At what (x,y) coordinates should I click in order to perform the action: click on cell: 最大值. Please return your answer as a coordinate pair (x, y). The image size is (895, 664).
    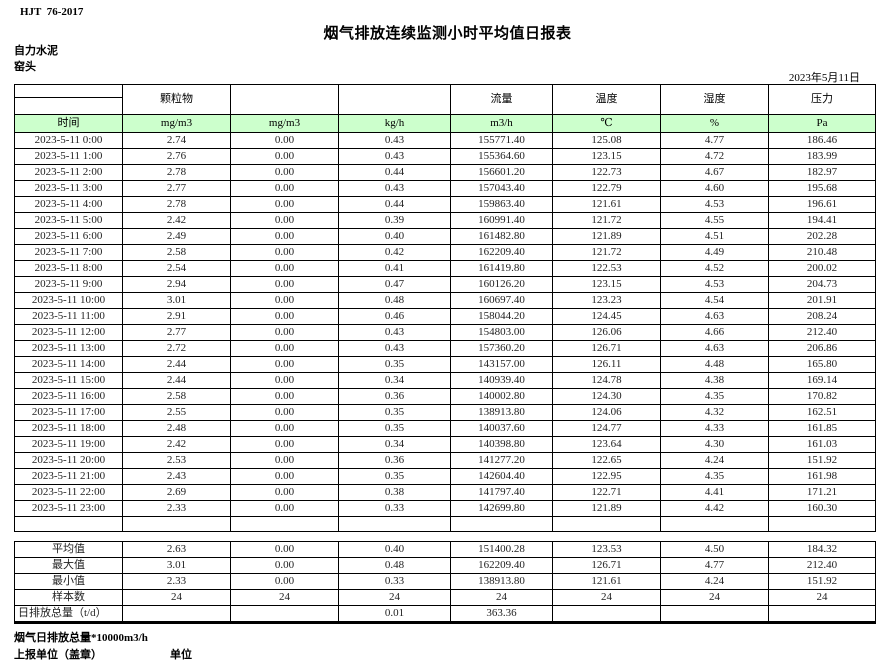
    Looking at the image, I should click on (68, 565).